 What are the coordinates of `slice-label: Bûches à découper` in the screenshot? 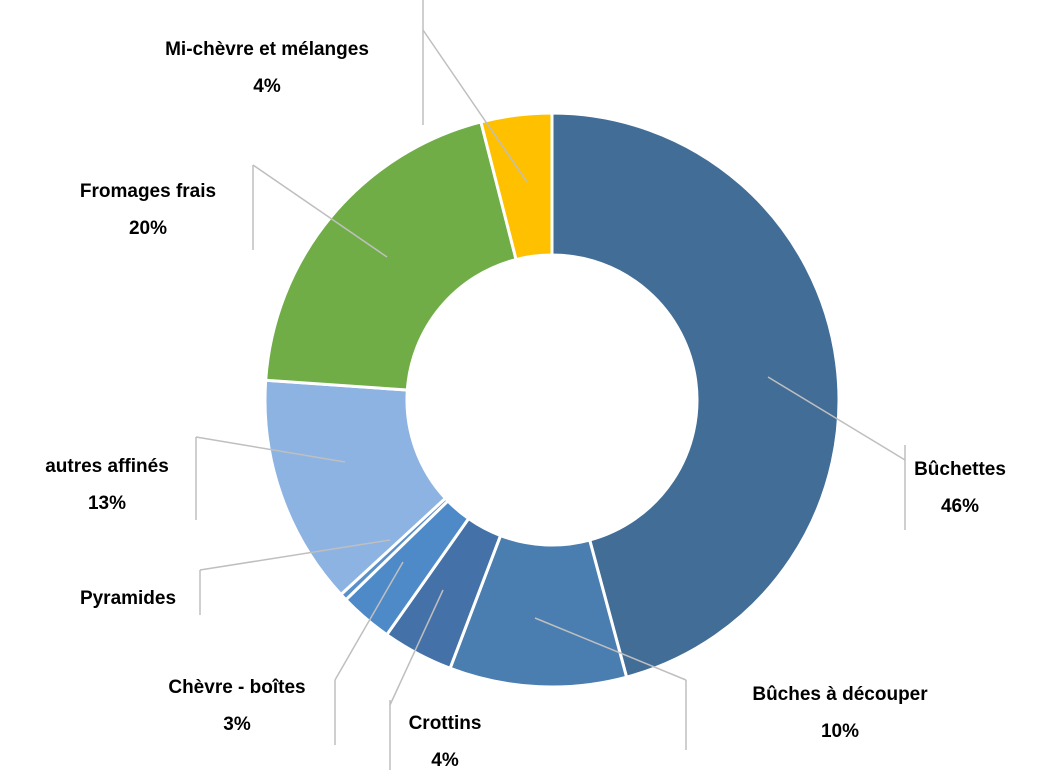 It's located at (840, 694).